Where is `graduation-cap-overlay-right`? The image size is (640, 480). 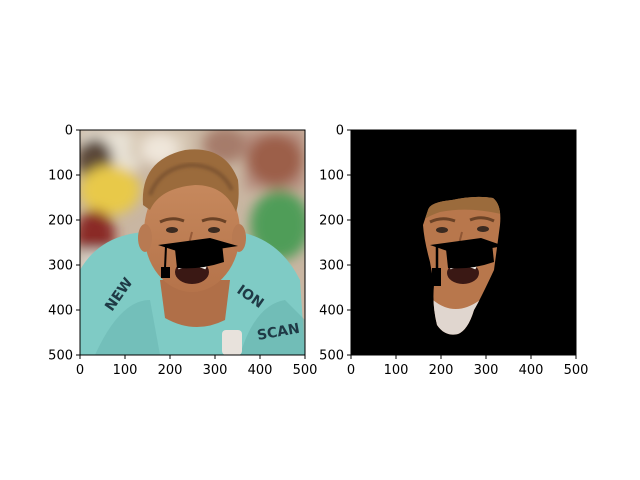 graduation-cap-overlay-right is located at coordinates (467, 262).